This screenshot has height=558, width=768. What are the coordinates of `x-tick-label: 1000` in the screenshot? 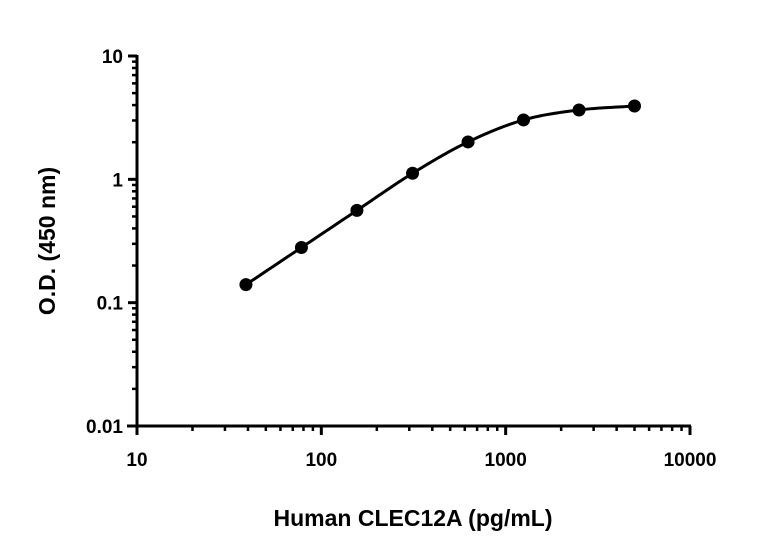 It's located at (506, 460).